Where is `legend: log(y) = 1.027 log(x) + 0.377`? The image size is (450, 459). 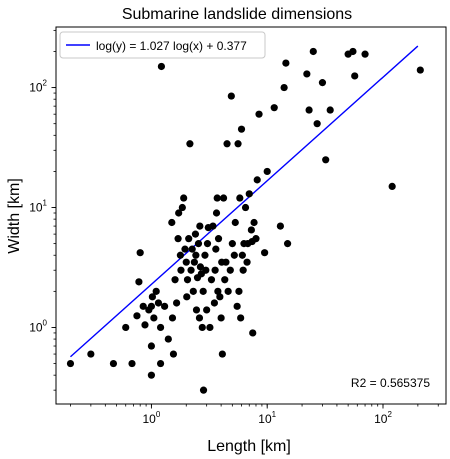 legend: log(y) = 1.027 log(x) + 0.377 is located at coordinates (162, 45).